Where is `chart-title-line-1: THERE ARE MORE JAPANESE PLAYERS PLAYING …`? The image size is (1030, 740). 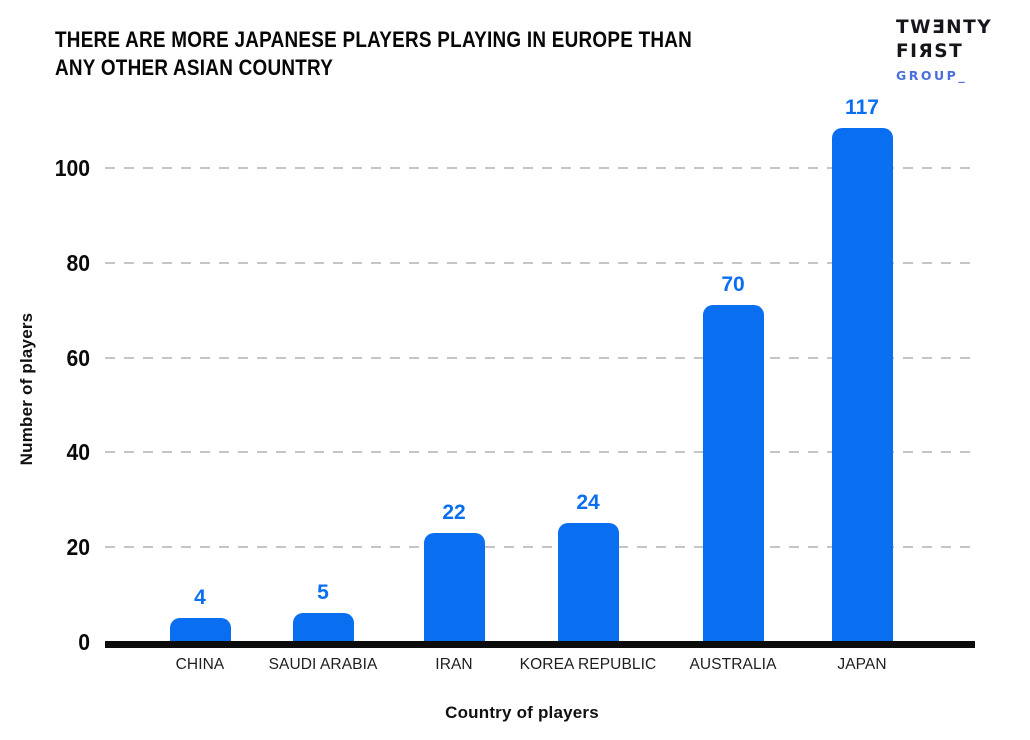 chart-title-line-1: THERE ARE MORE JAPANESE PLAYERS PLAYING … is located at coordinates (374, 39).